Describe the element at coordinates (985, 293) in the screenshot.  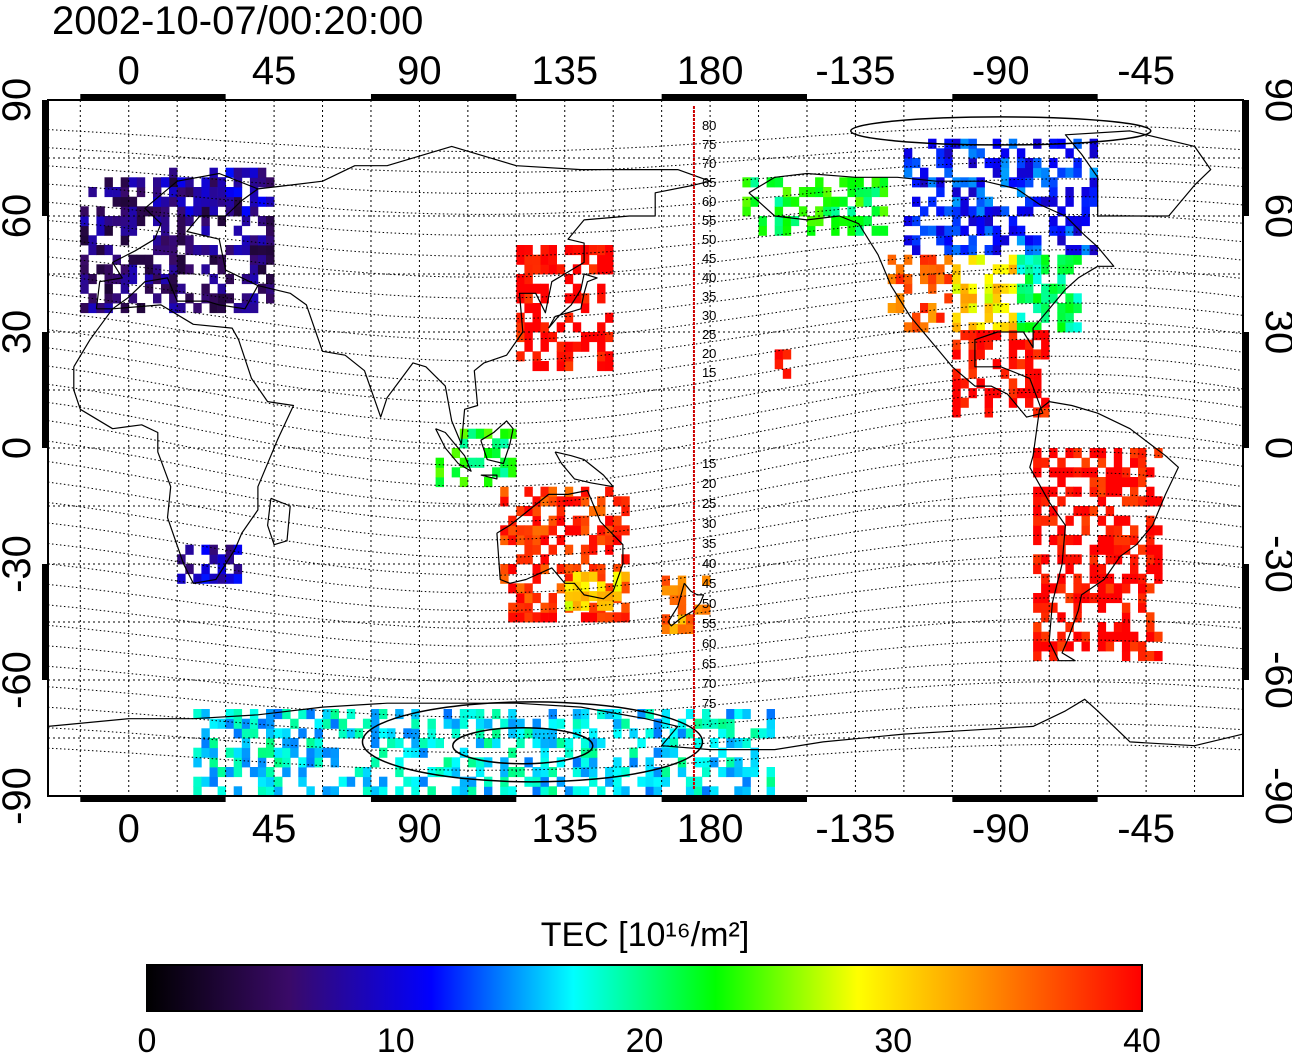
I see `tec-region-central-usa` at that location.